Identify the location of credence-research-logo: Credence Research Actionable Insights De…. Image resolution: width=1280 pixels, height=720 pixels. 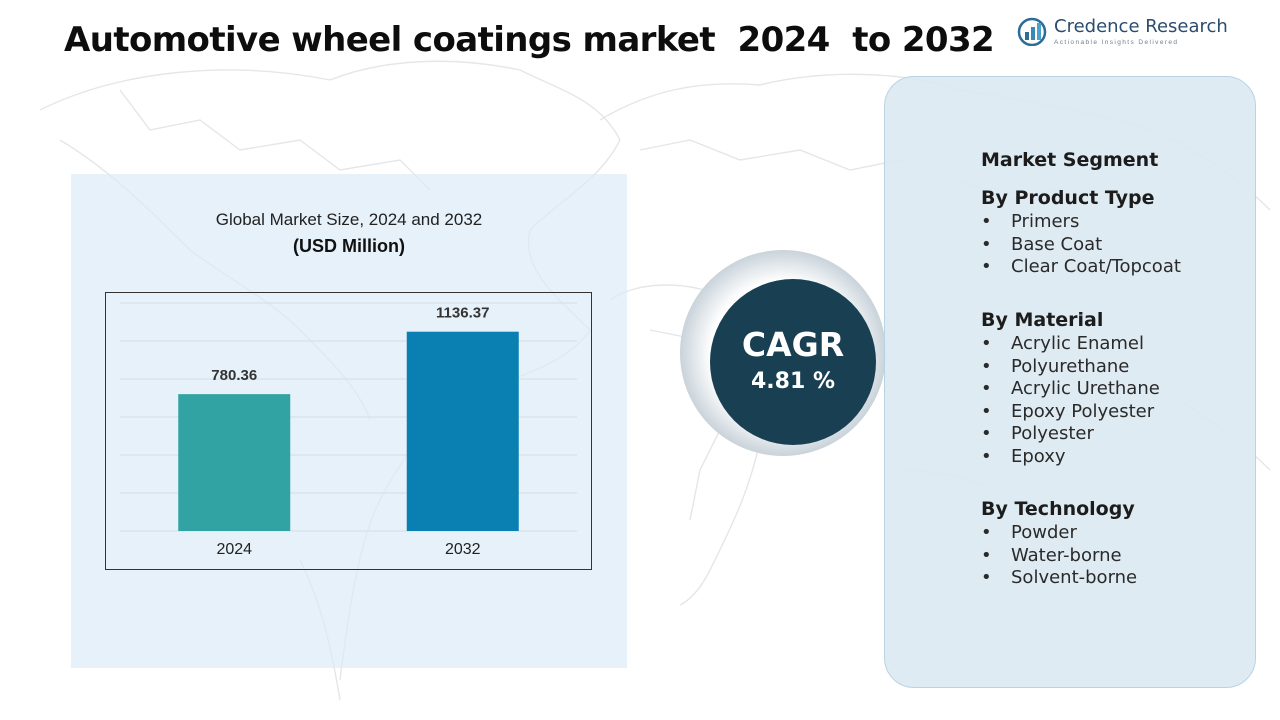
(1126, 32).